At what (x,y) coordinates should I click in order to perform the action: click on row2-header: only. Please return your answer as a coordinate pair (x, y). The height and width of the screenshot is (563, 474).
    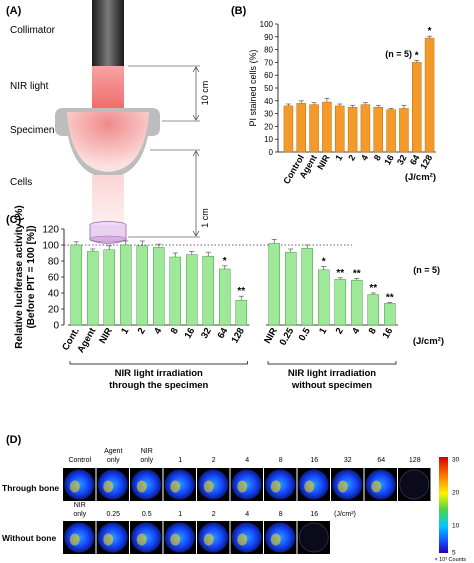
    Looking at the image, I should click on (79, 514).